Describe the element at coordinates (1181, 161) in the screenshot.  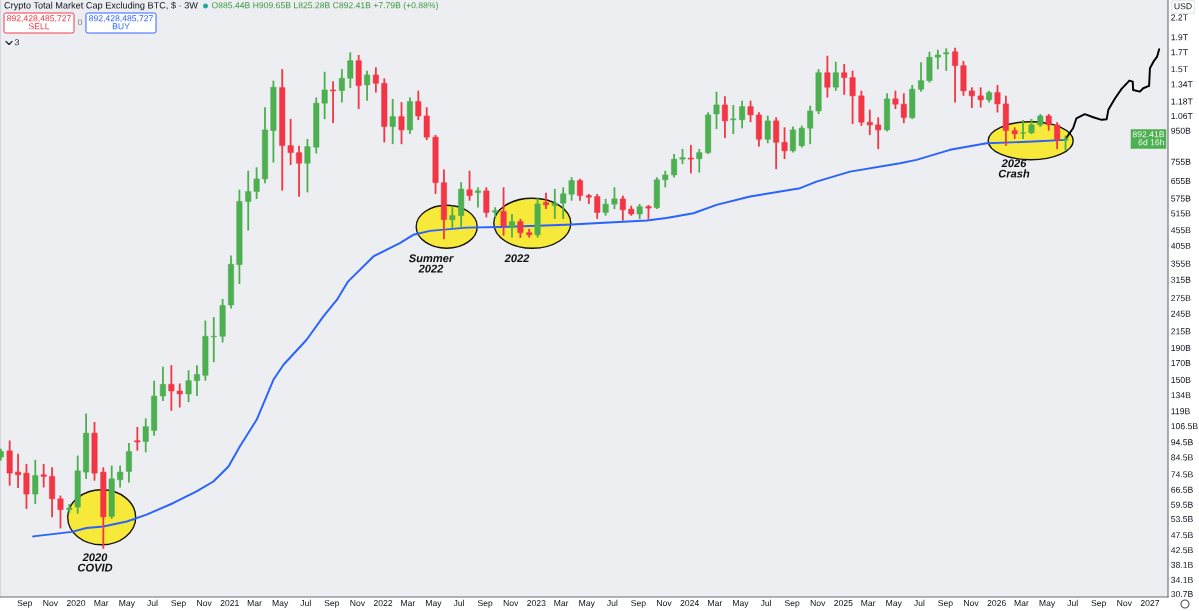
I see `y-tick-label: 755B` at that location.